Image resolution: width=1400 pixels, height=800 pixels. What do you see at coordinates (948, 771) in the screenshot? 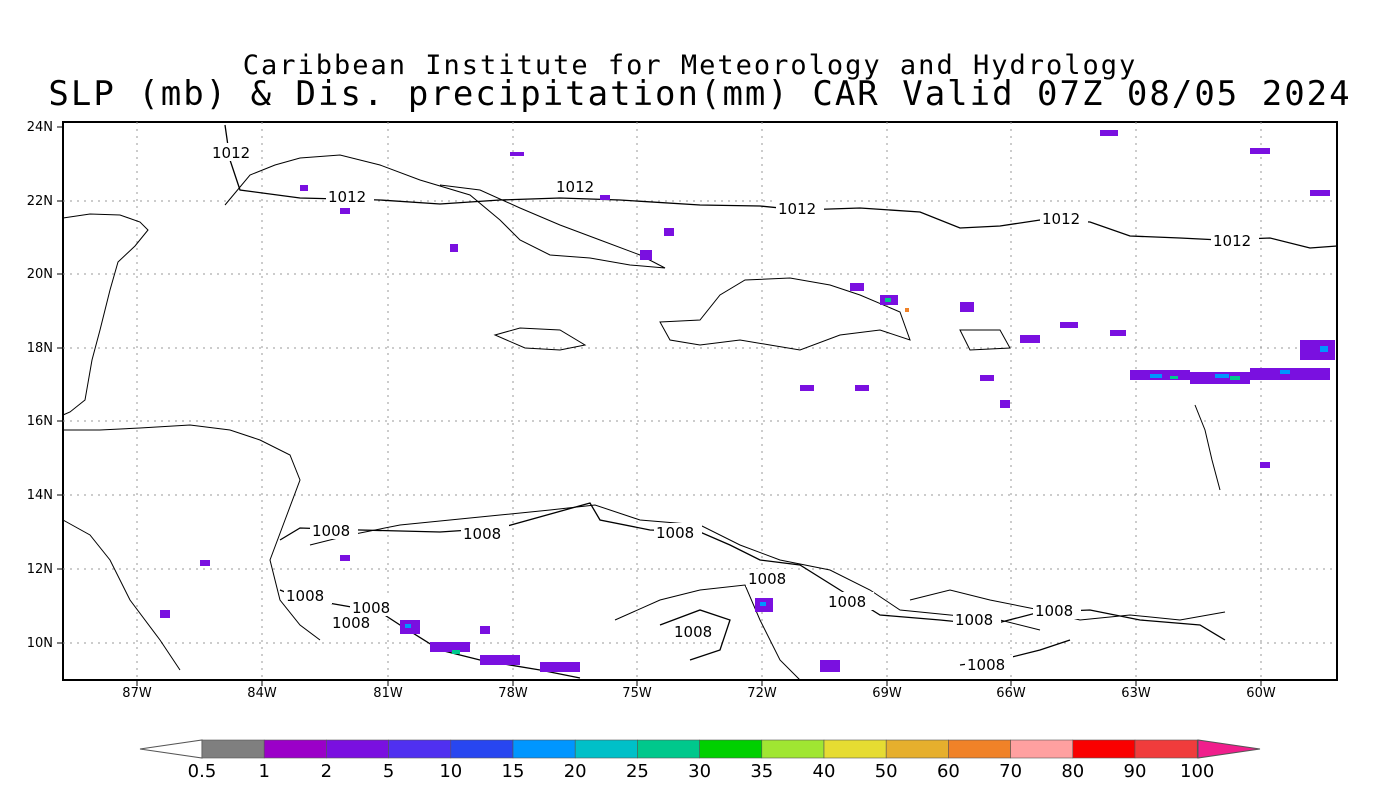
I see `colorbar-label: 60` at bounding box center [948, 771].